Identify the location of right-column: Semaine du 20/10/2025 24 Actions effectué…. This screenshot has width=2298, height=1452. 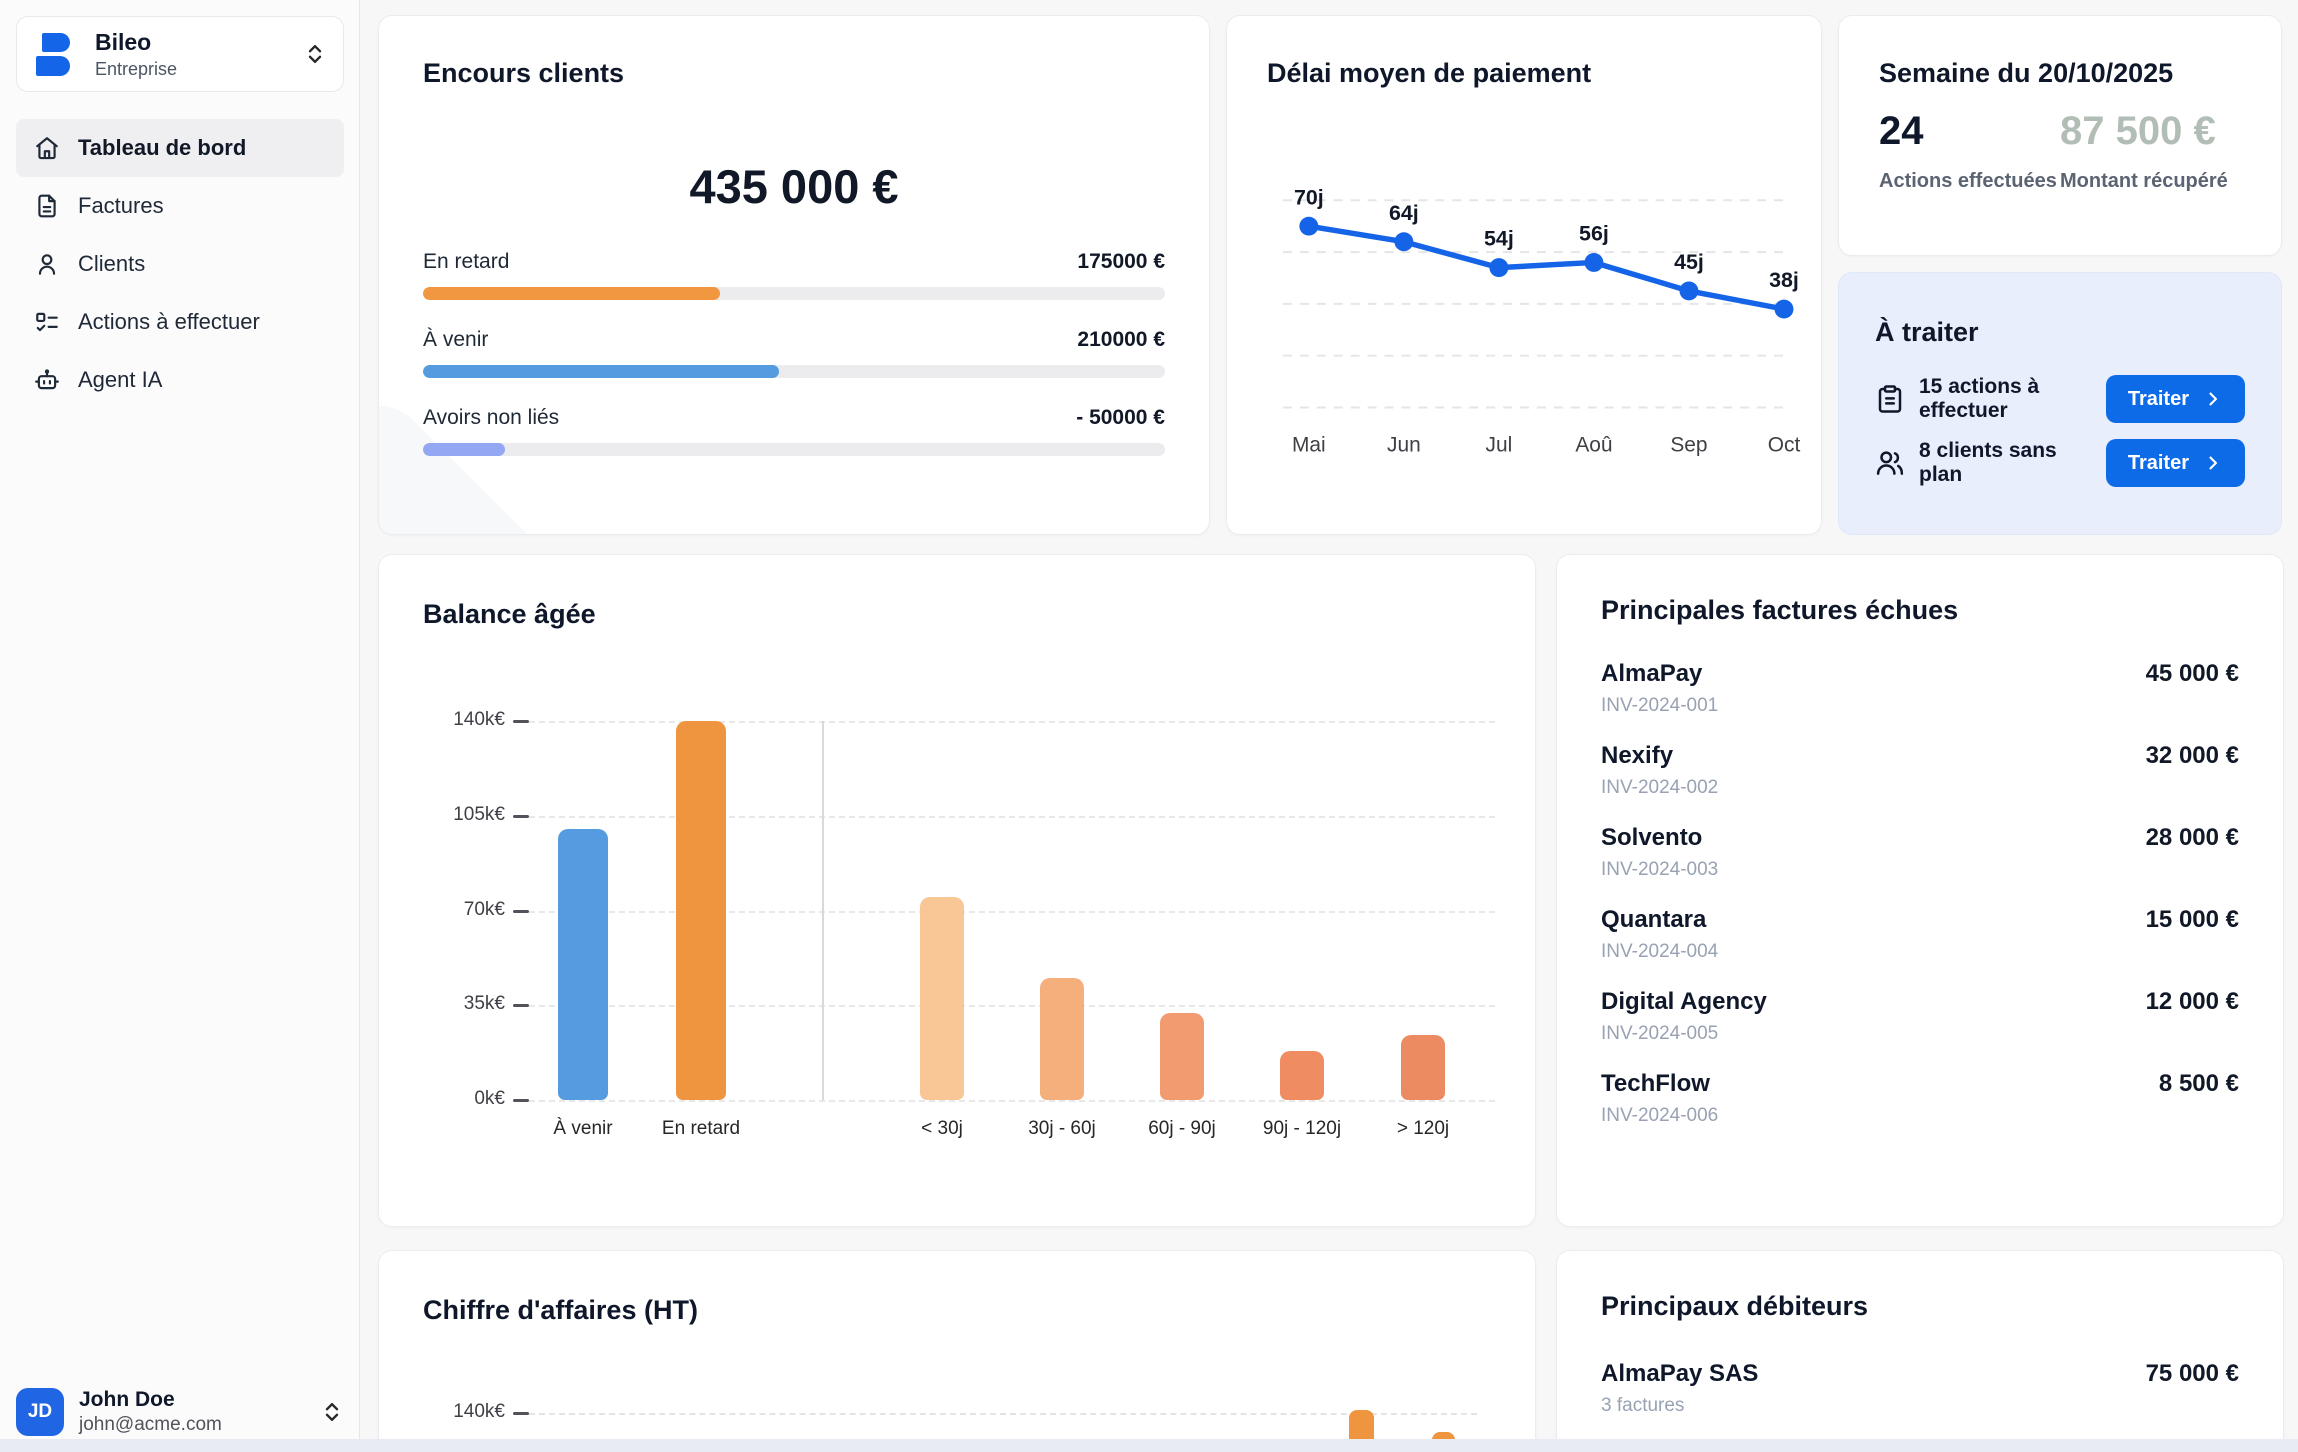
(2060, 275).